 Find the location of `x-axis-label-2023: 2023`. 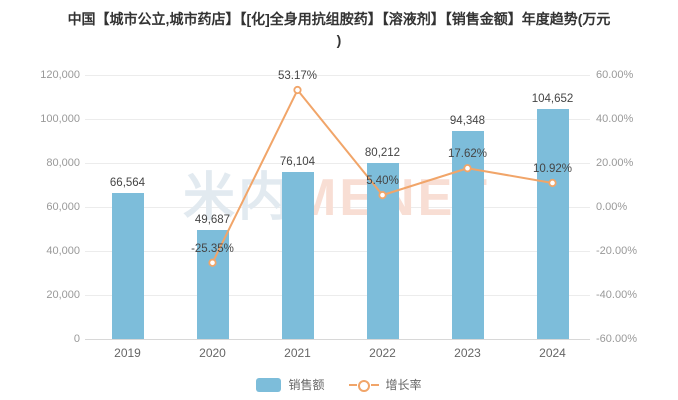

x-axis-label-2023: 2023 is located at coordinates (467, 353).